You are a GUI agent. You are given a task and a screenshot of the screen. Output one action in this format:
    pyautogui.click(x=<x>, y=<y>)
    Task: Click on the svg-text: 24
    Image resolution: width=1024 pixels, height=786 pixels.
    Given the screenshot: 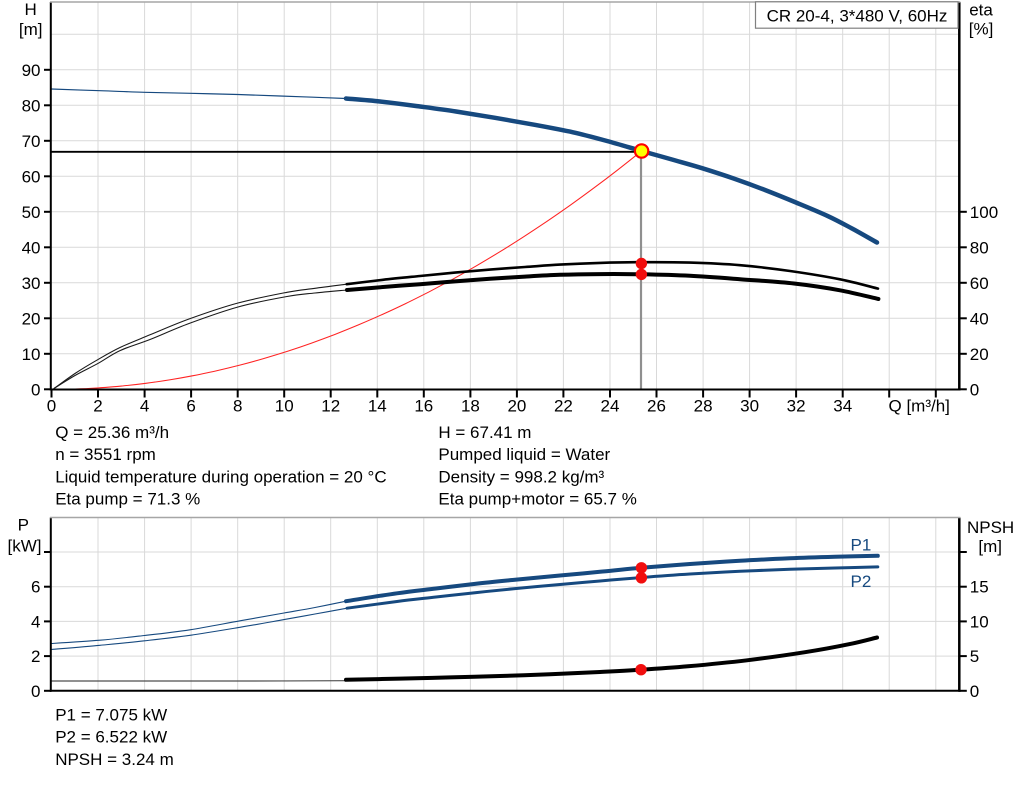 What is the action you would take?
    pyautogui.click(x=610, y=406)
    